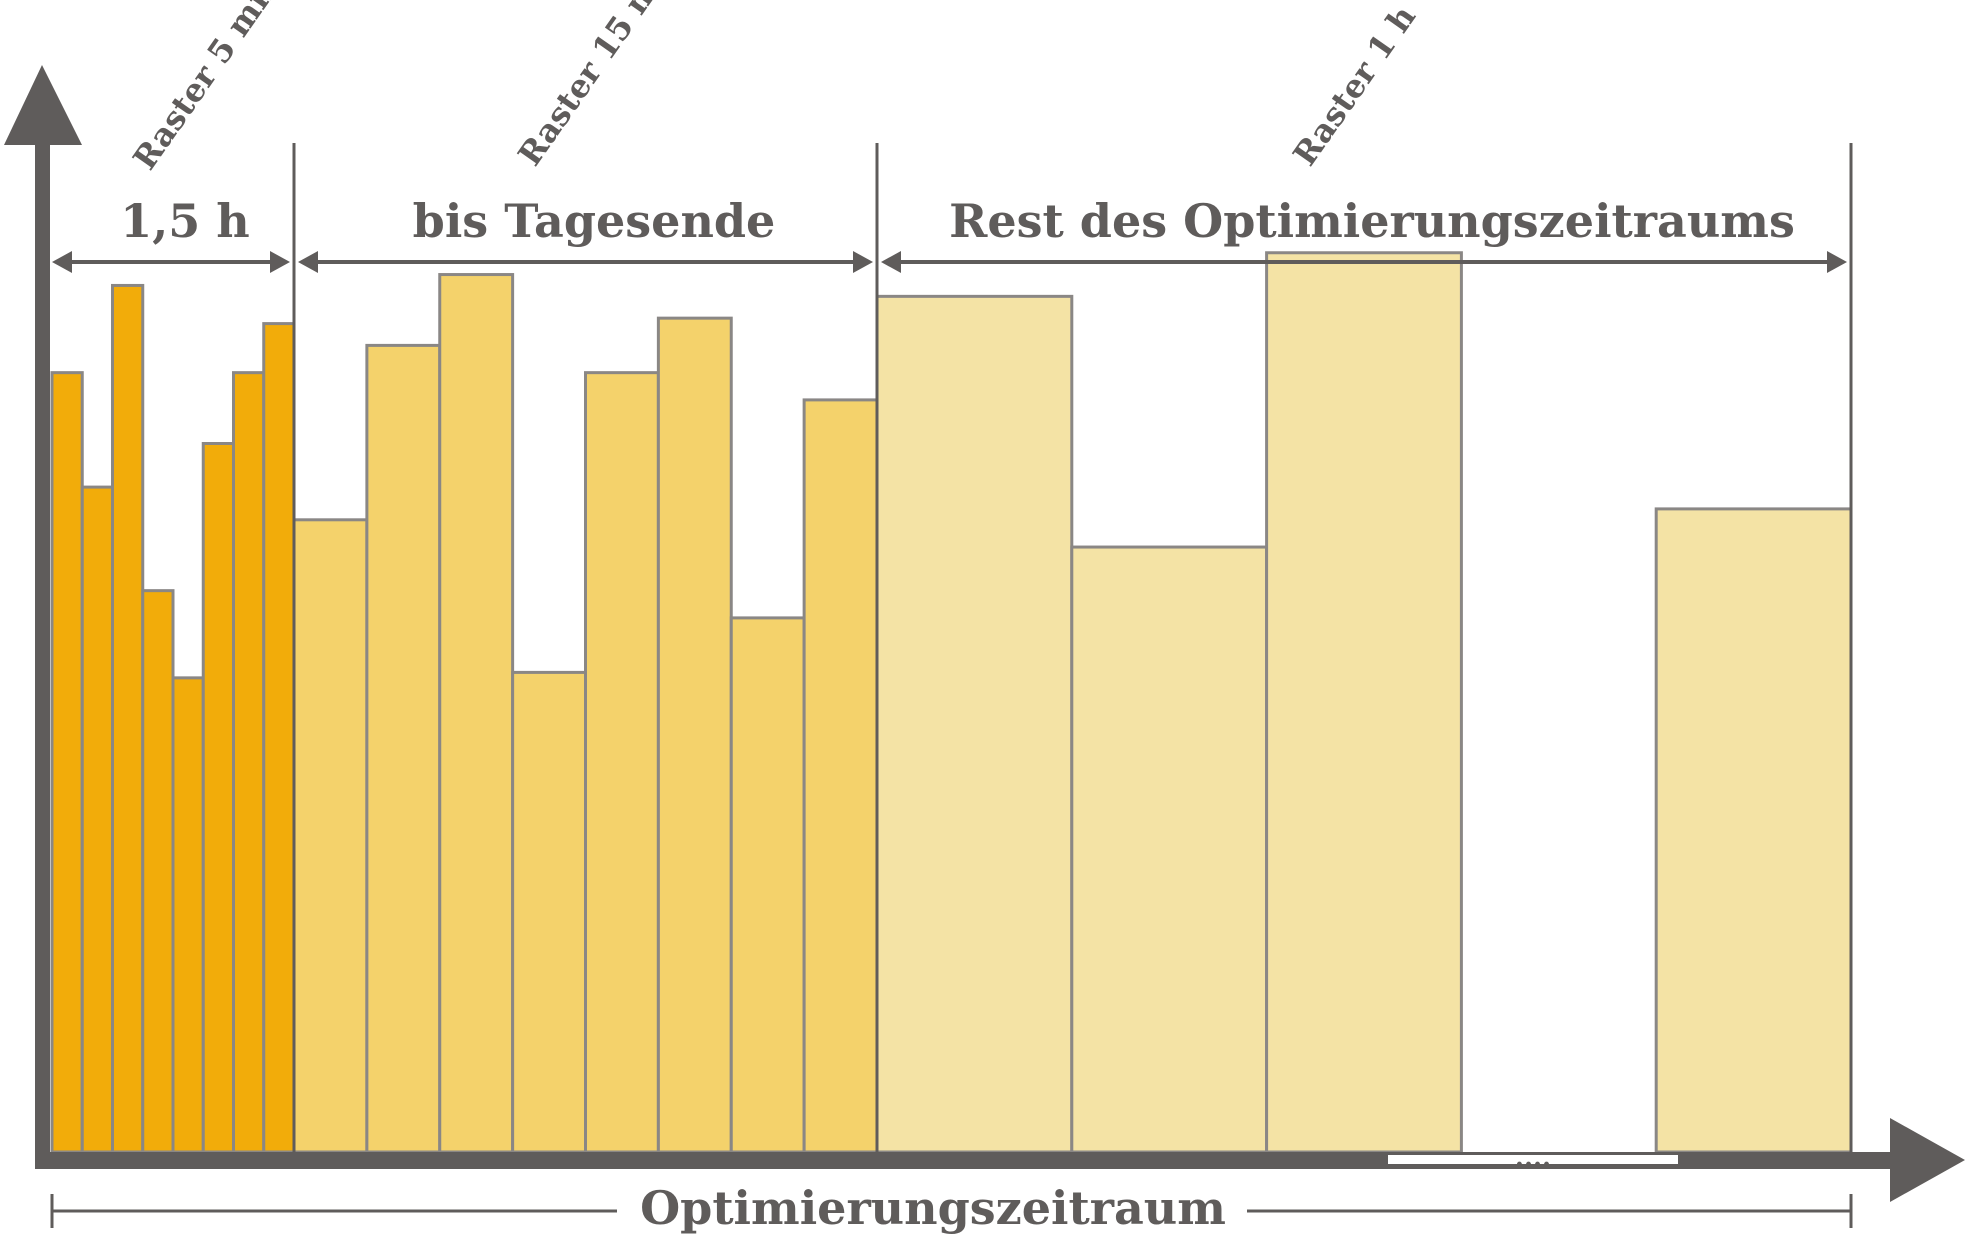  I want to click on grid-label-section-3: Raster 1 h, so click(1354, 86).